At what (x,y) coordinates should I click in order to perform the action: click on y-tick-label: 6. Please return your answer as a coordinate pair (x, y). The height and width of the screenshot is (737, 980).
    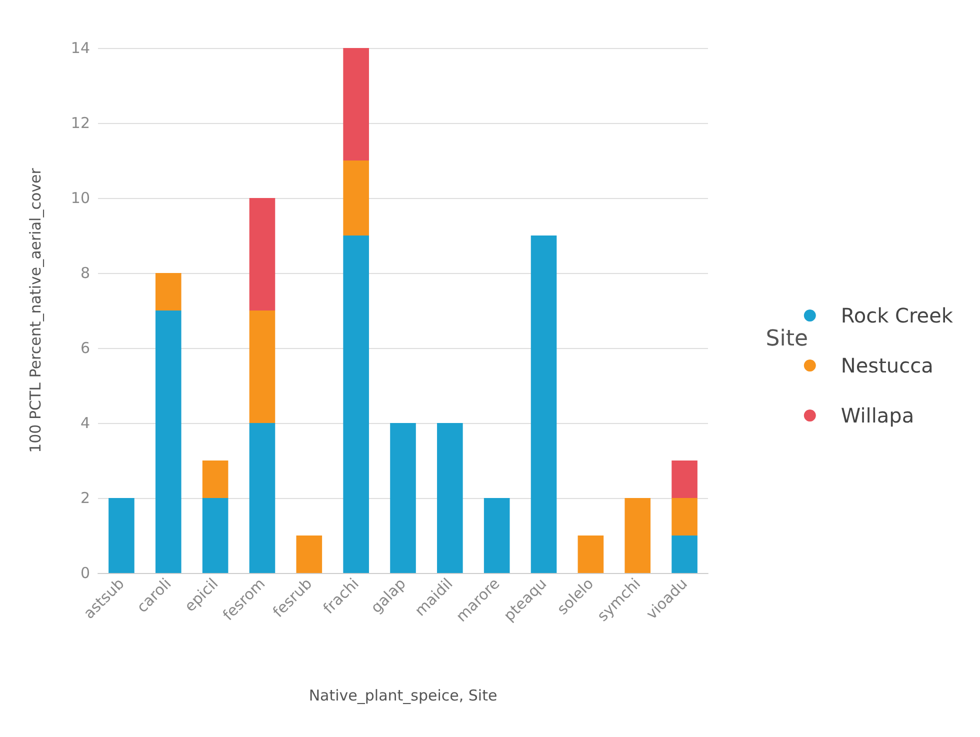
    Looking at the image, I should click on (85, 348).